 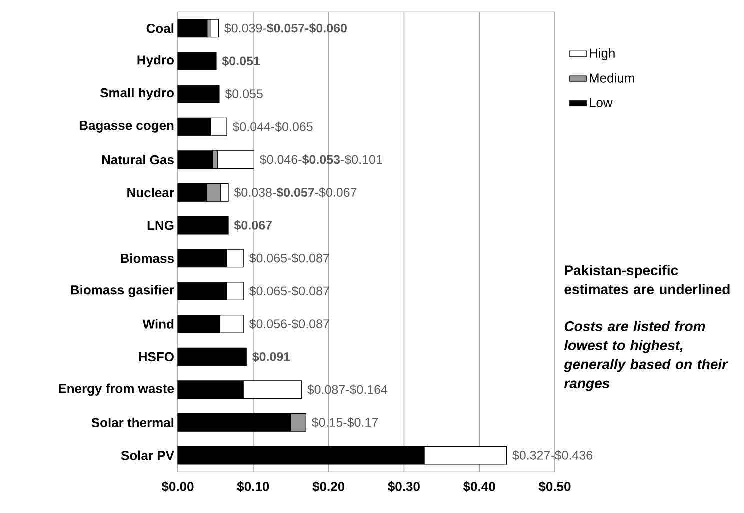 What do you see at coordinates (289, 324) in the screenshot?
I see `total-label: $0.056-$0.087` at bounding box center [289, 324].